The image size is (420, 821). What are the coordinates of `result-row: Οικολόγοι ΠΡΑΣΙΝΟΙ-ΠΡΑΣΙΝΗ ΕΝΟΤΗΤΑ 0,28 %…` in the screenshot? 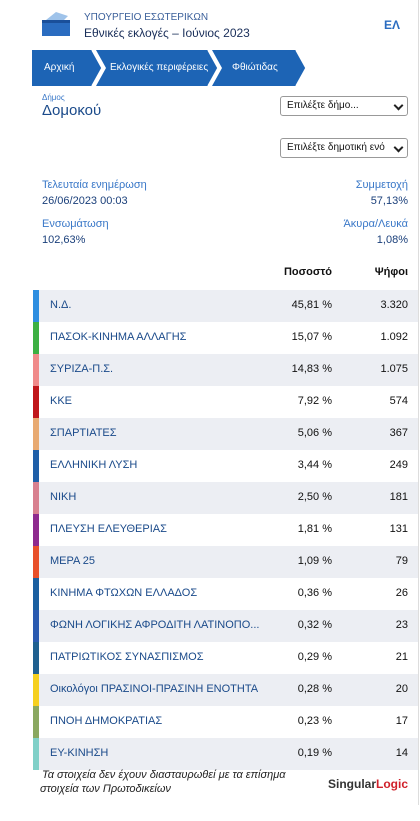 It's located at (225, 690).